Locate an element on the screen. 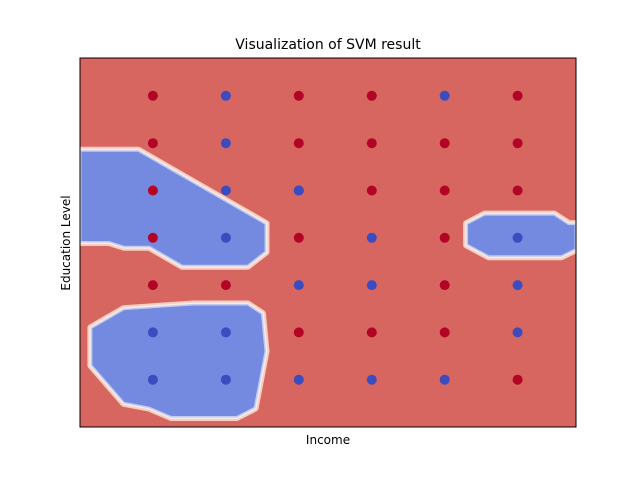 The image size is (640, 484). y-axis-label: Education Level is located at coordinates (66, 242).